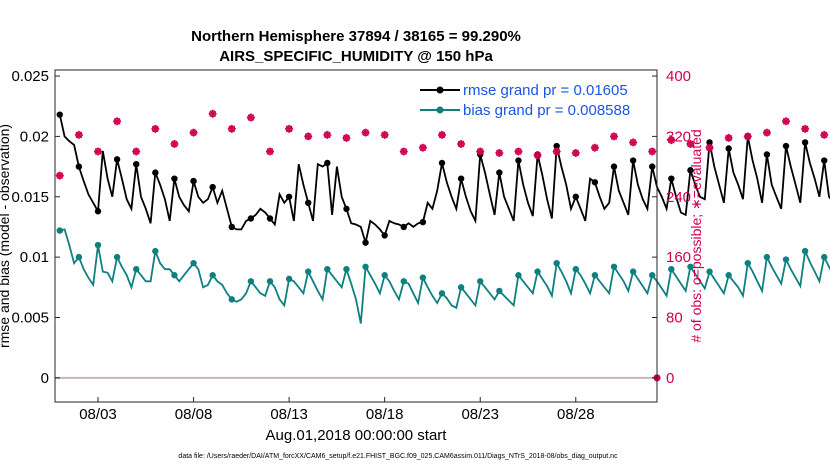  I want to click on x-axis-label: Aug.01,2018 00:00:00 start, so click(357, 435).